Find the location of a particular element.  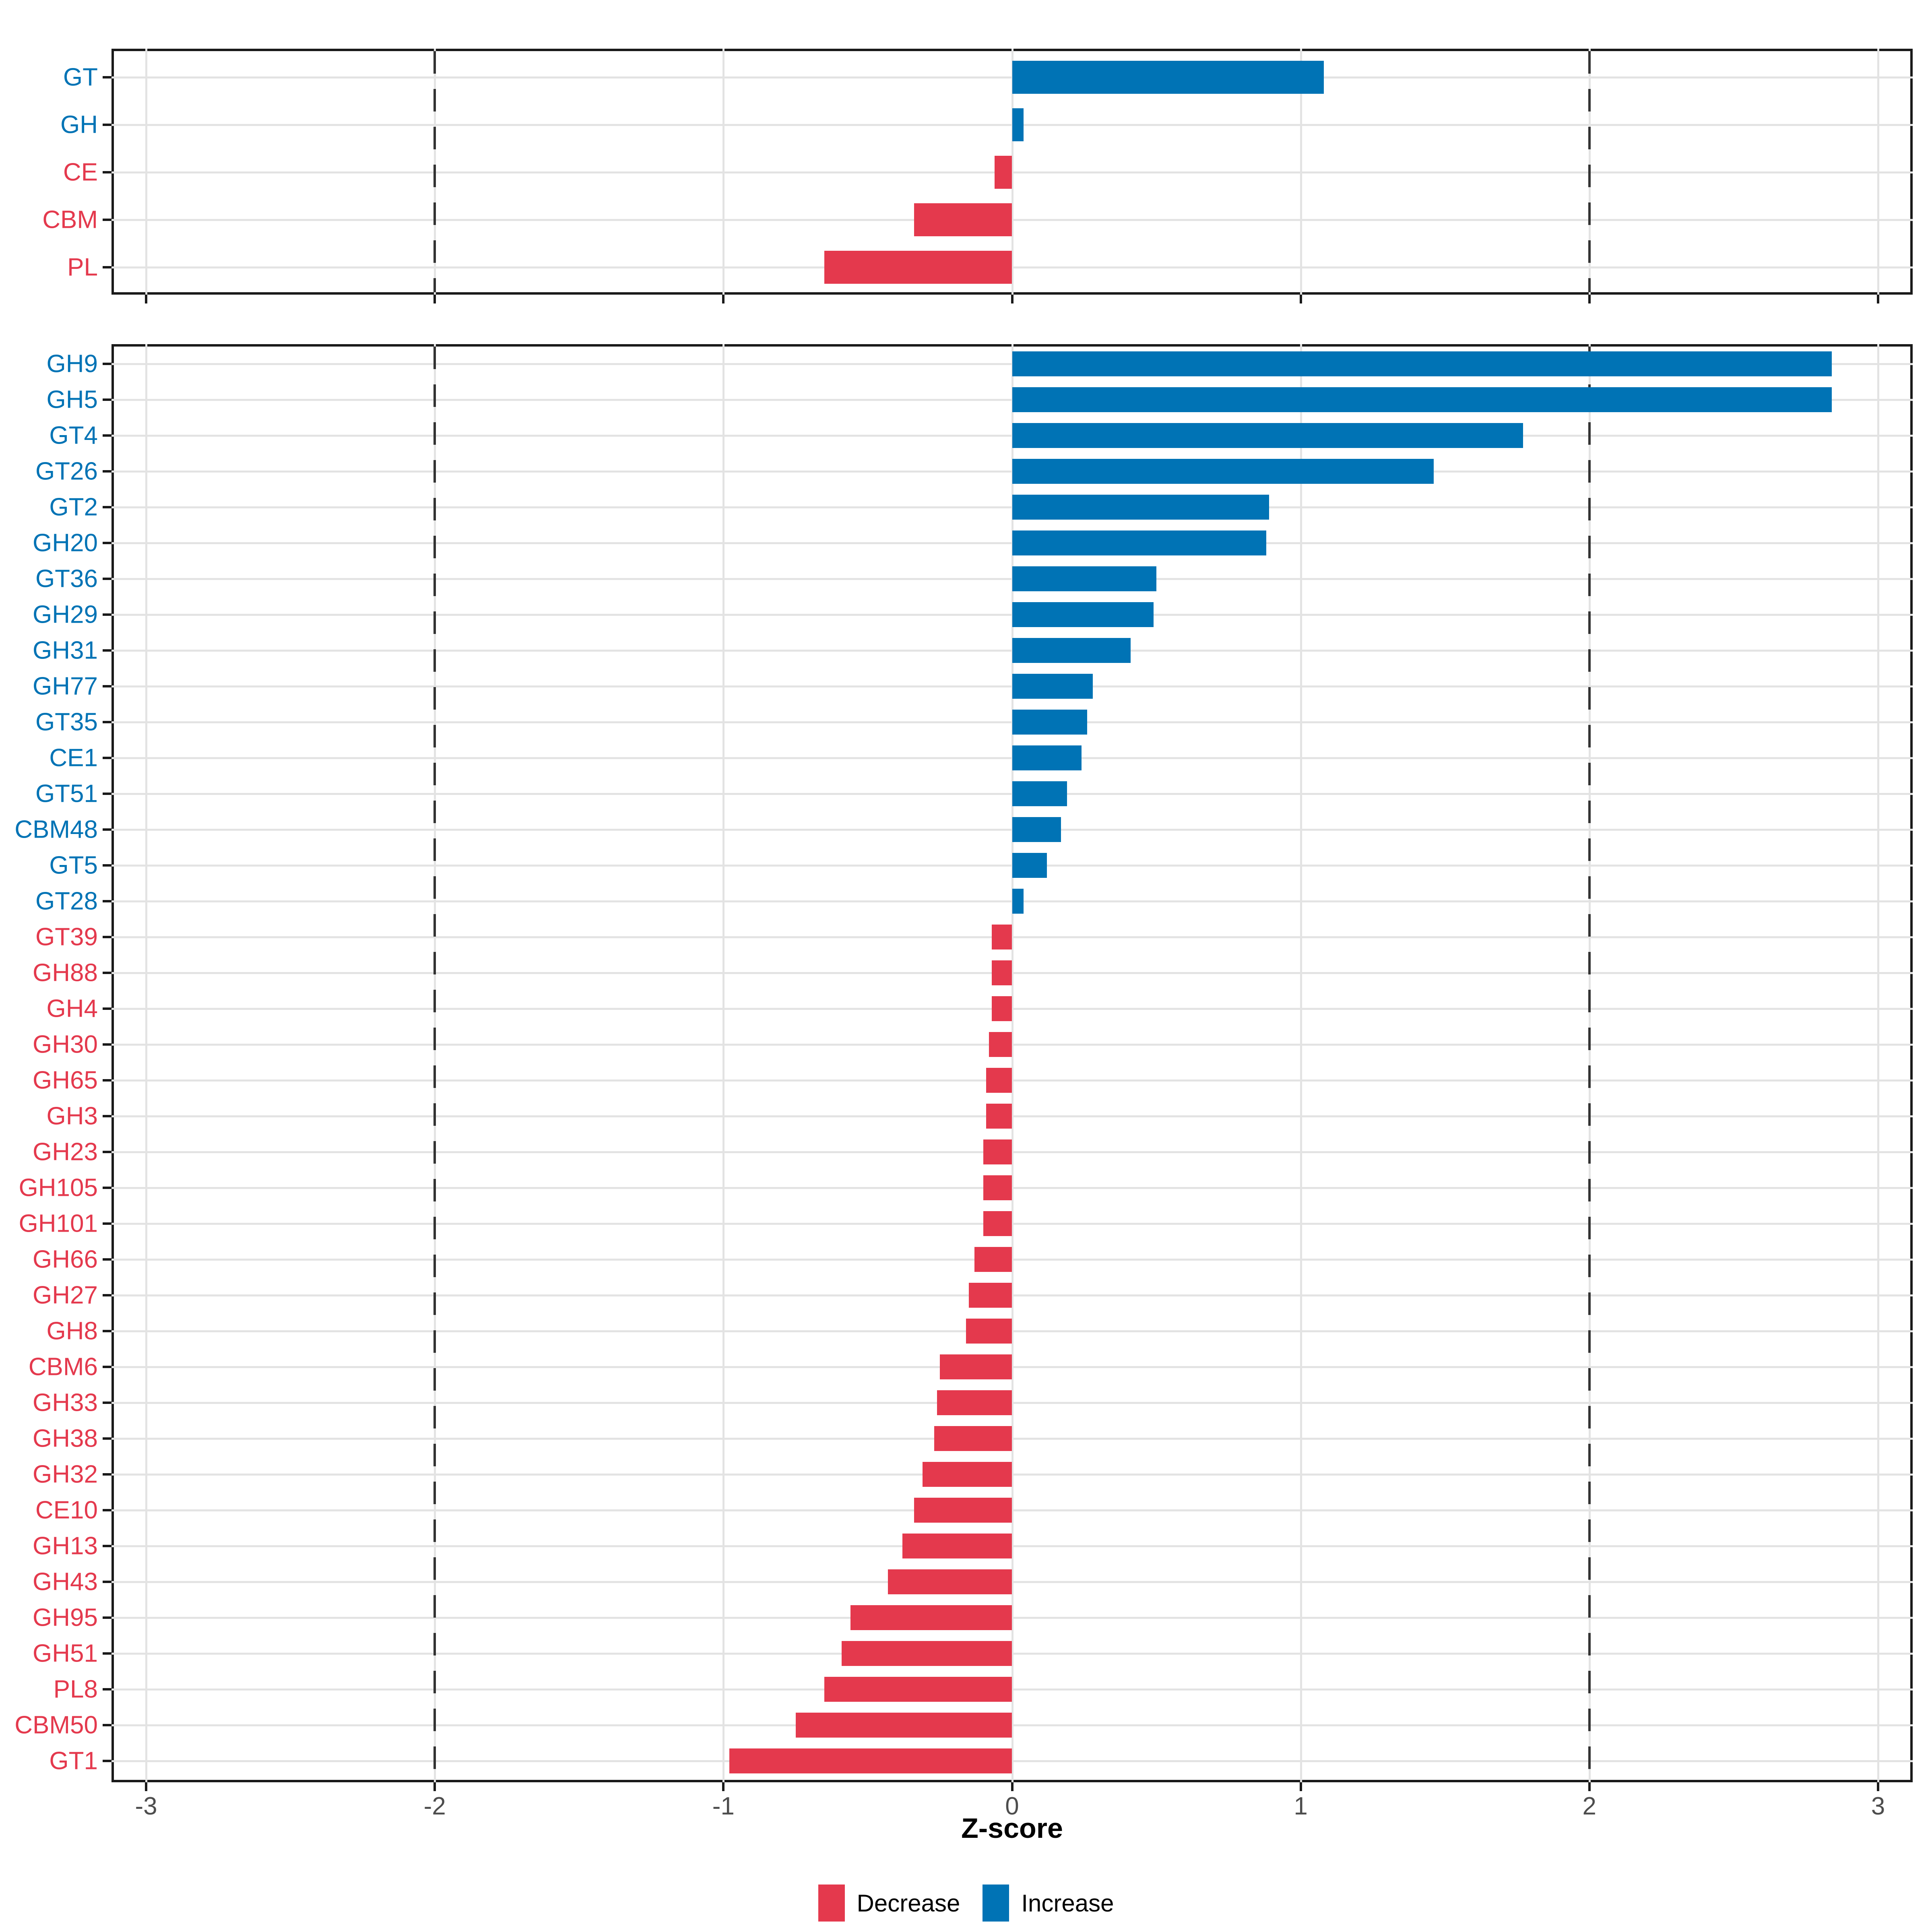

category-label-CE10: CE10 is located at coordinates (66, 1510).